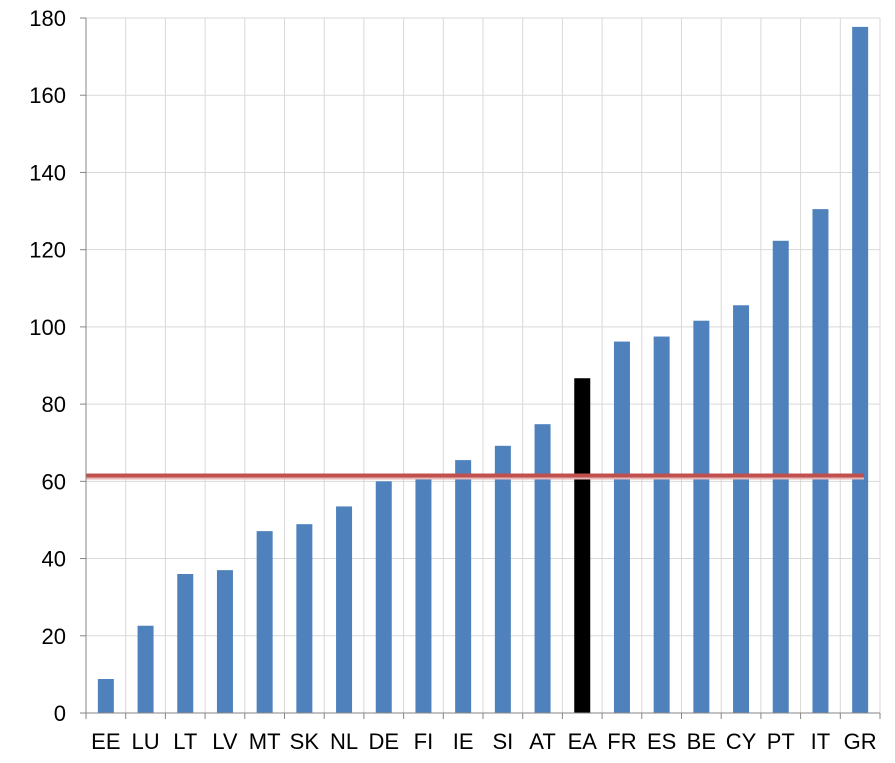 Image resolution: width=895 pixels, height=763 pixels. Describe the element at coordinates (47, 366) in the screenshot. I see `y-tick-labels: 0 20 40 60 80 100 120 140 160 180` at that location.